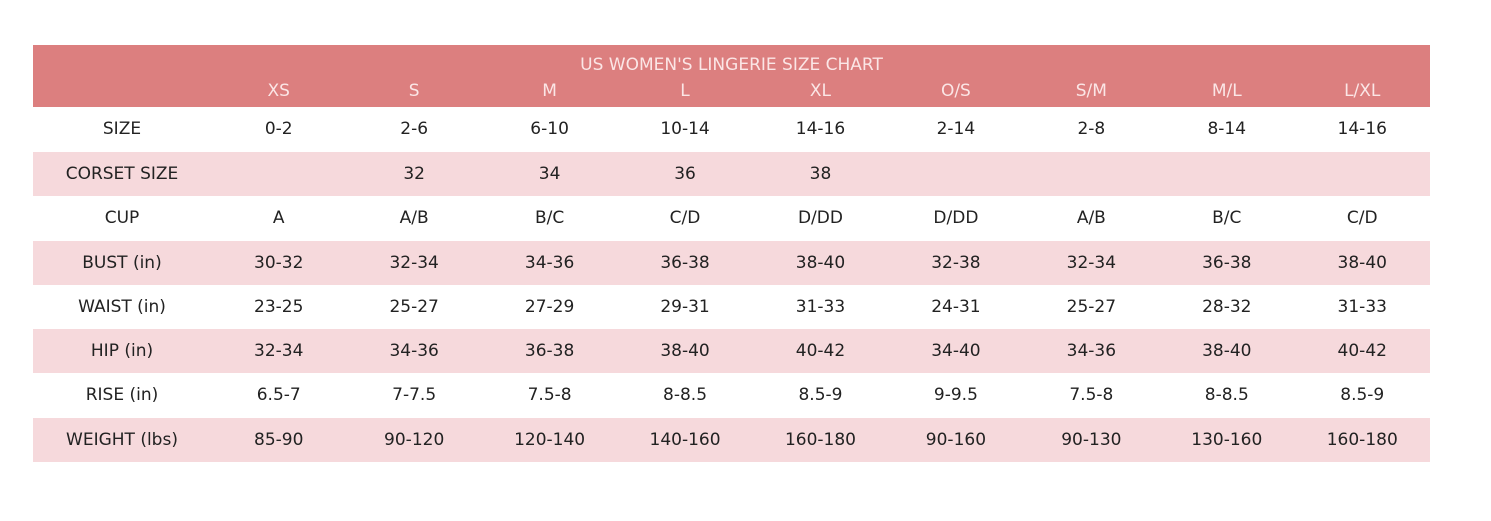  Describe the element at coordinates (279, 91) in the screenshot. I see `size-header: XS` at that location.